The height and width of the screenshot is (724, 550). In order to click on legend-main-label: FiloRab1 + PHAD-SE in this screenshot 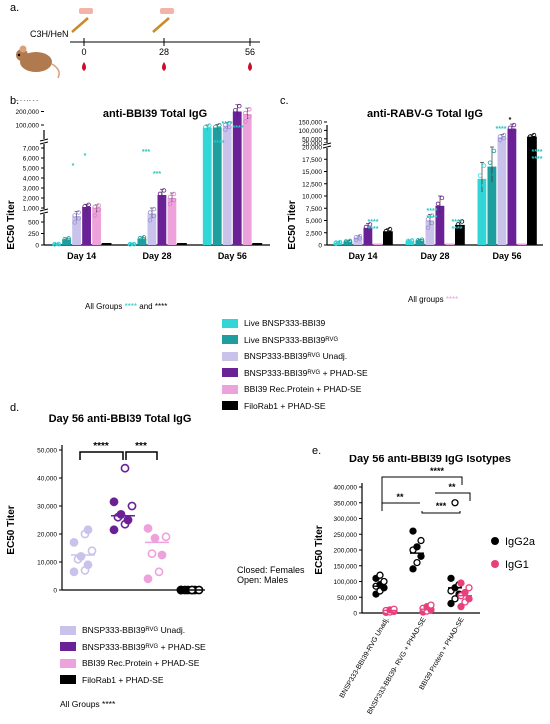, I will do `click(285, 405)`.